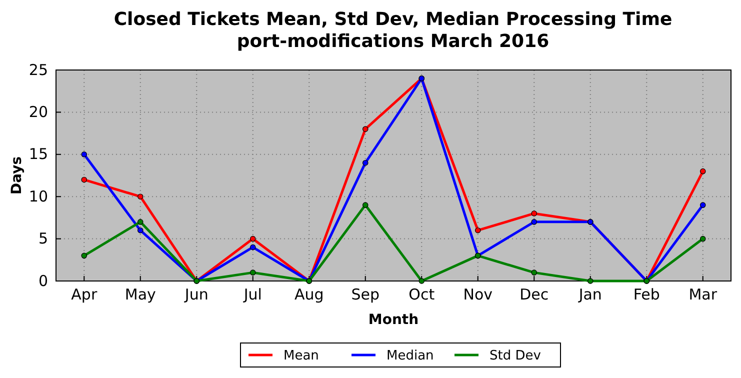 Image resolution: width=741 pixels, height=378 pixels. I want to click on x-tick-label: Dec, so click(534, 295).